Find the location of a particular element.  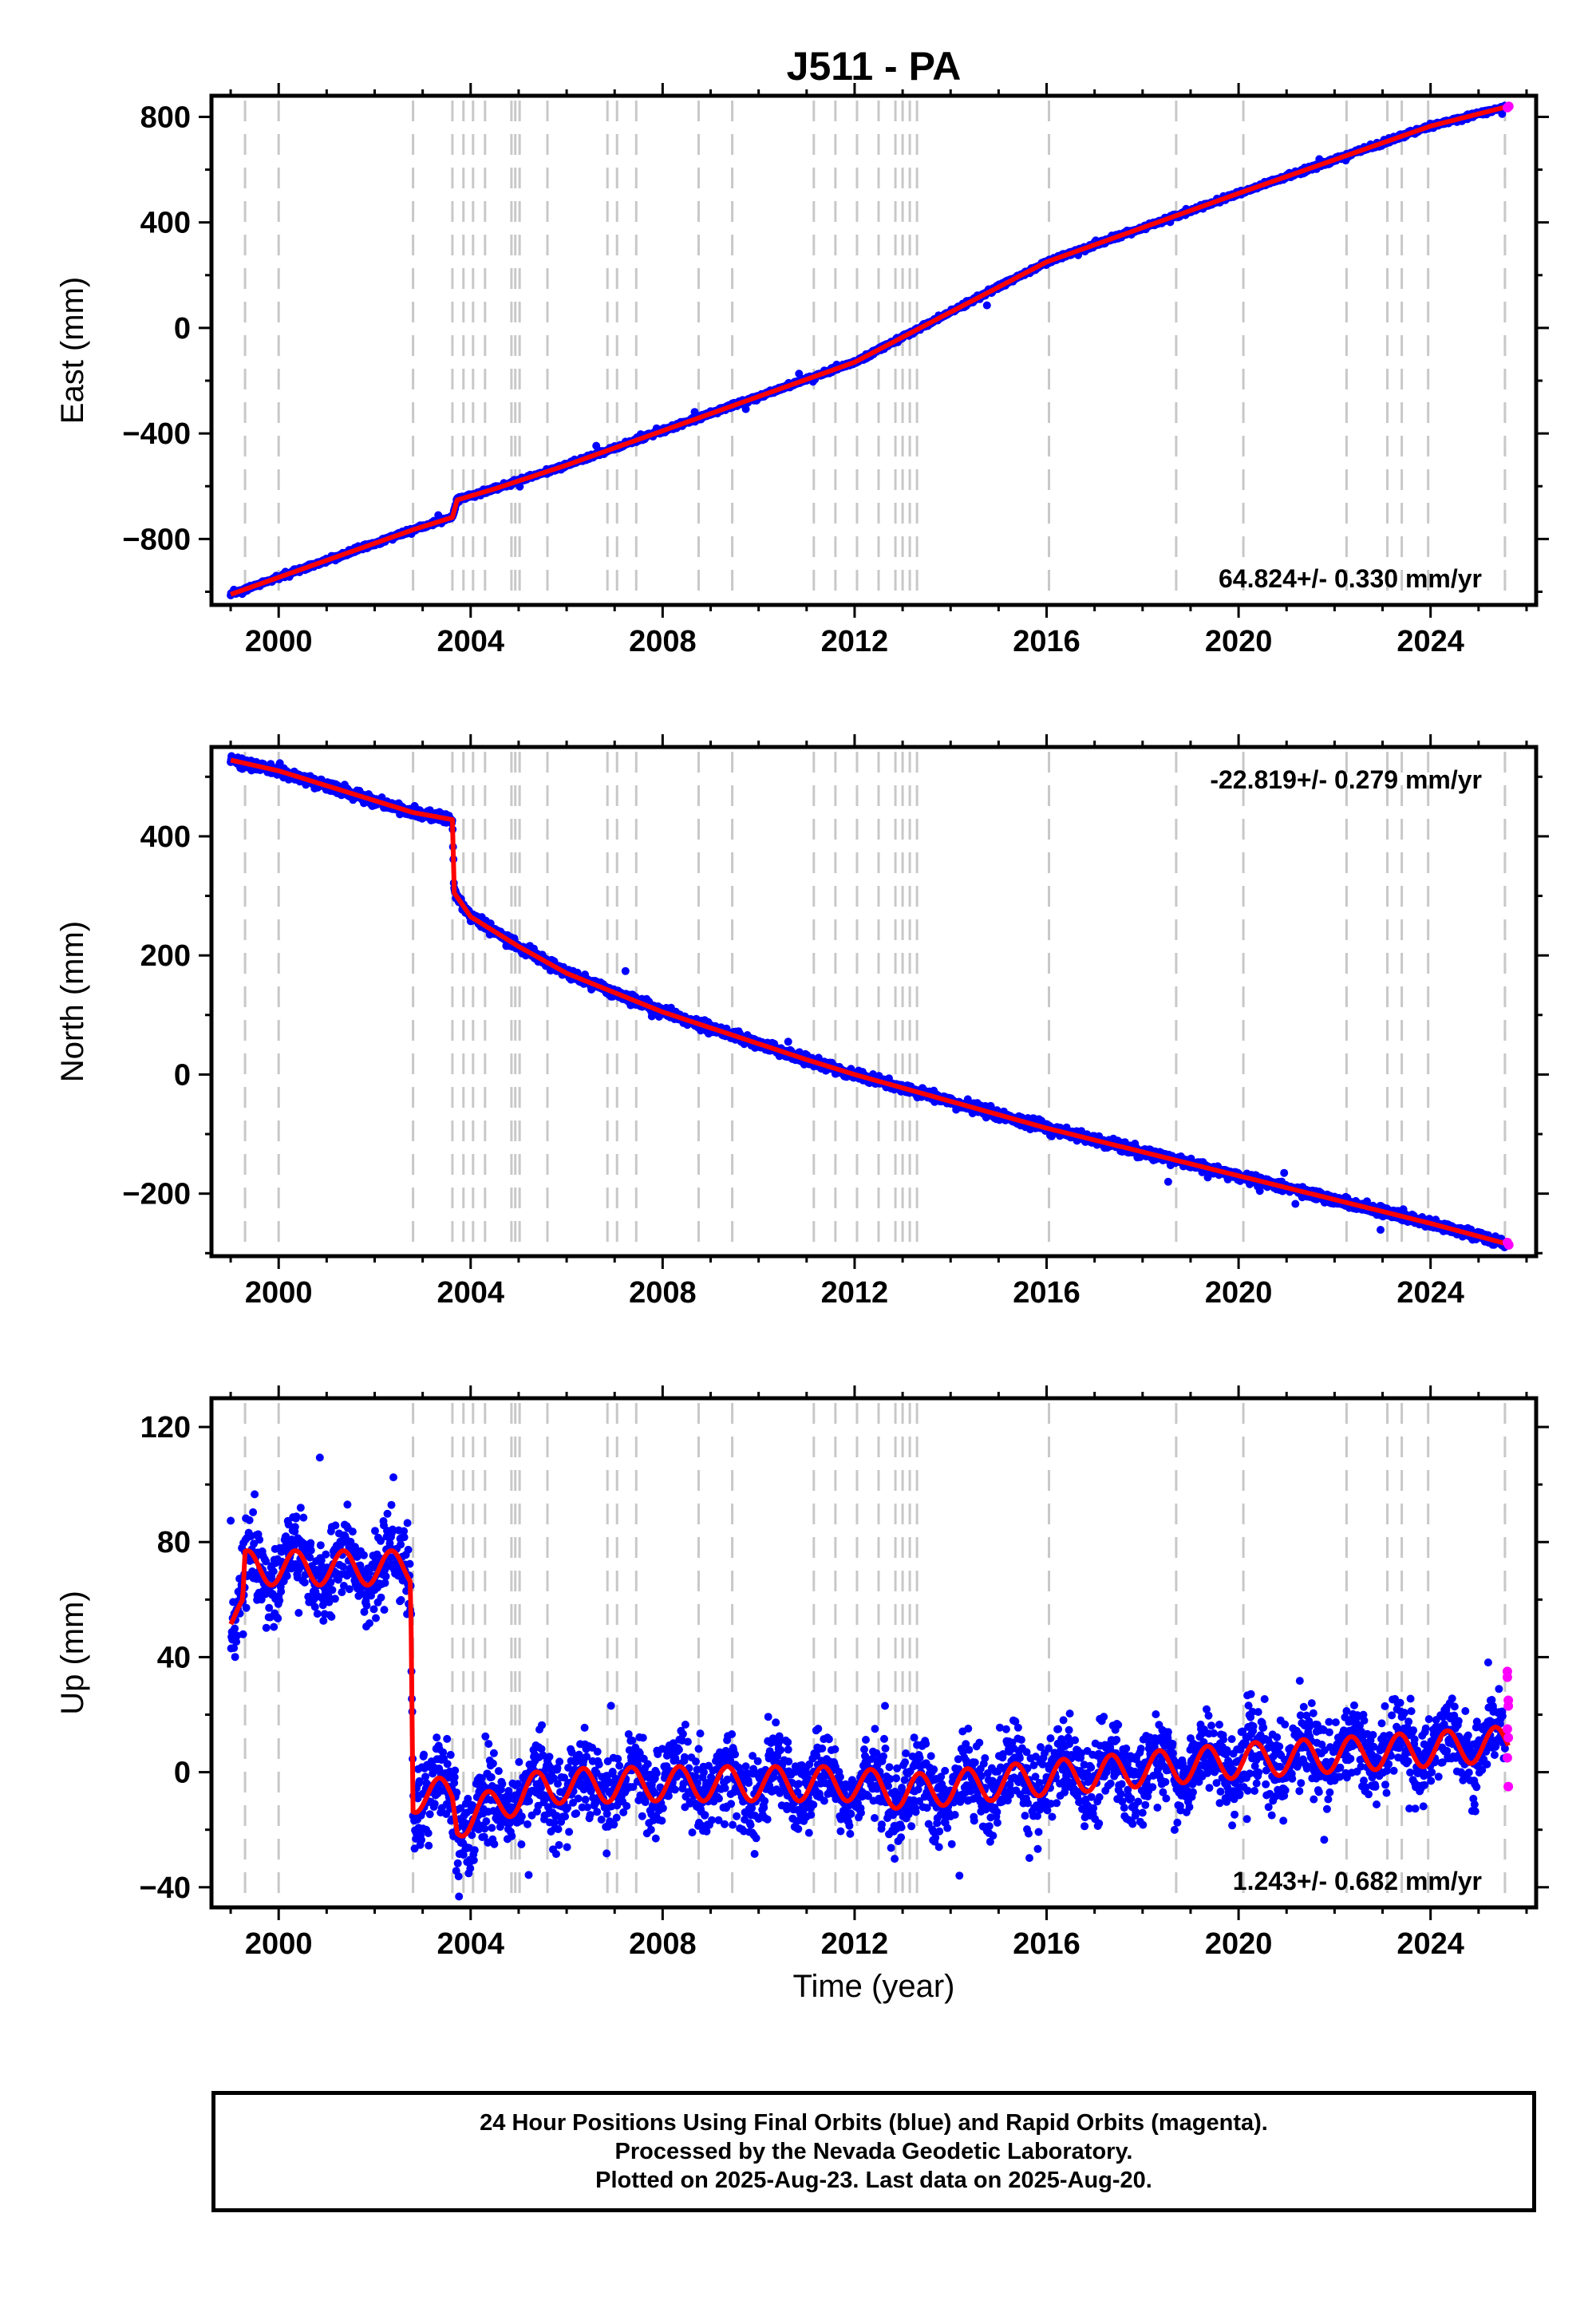

y-tick-label: −400 is located at coordinates (156, 434).